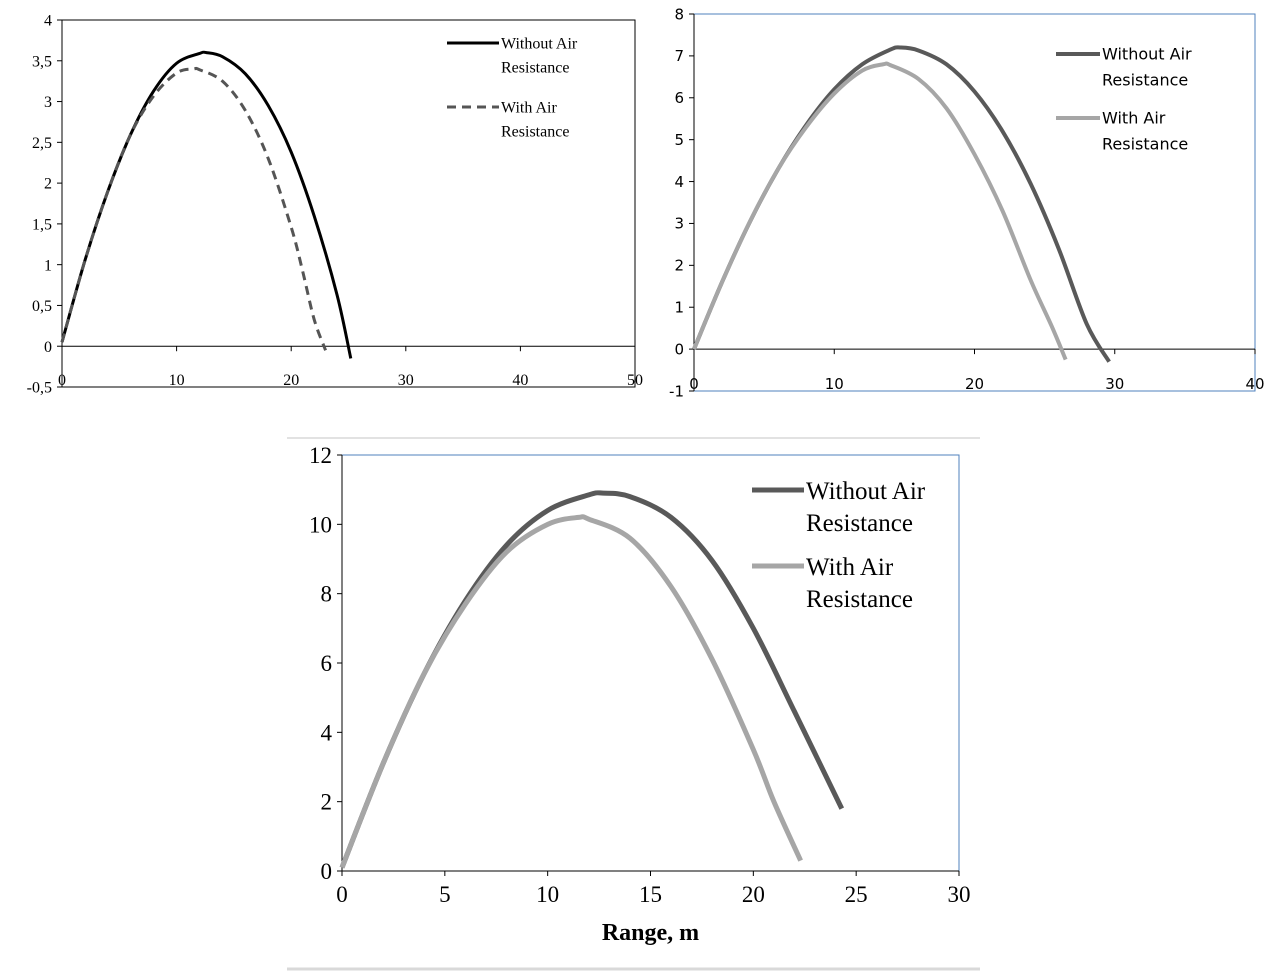 The height and width of the screenshot is (971, 1271). What do you see at coordinates (320, 524) in the screenshot?
I see `y-tick-label: 10` at bounding box center [320, 524].